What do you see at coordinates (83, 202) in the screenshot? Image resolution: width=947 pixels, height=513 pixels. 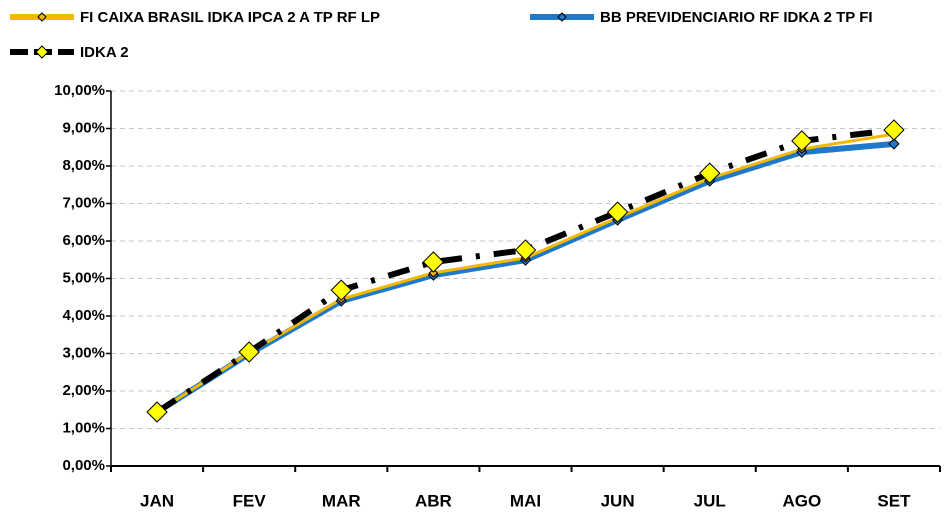 I see `y-tick-label: 7,00%` at bounding box center [83, 202].